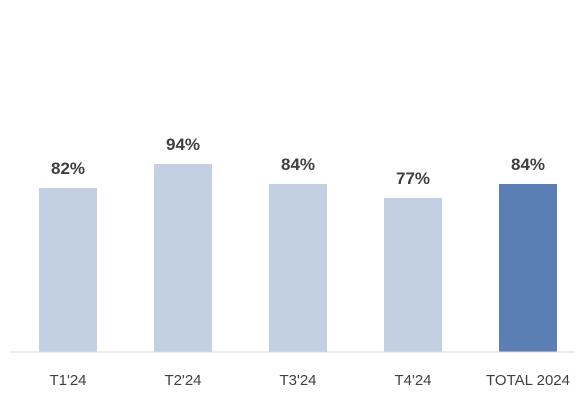  Describe the element at coordinates (67, 380) in the screenshot. I see `x-tick-label: T1'24` at that location.